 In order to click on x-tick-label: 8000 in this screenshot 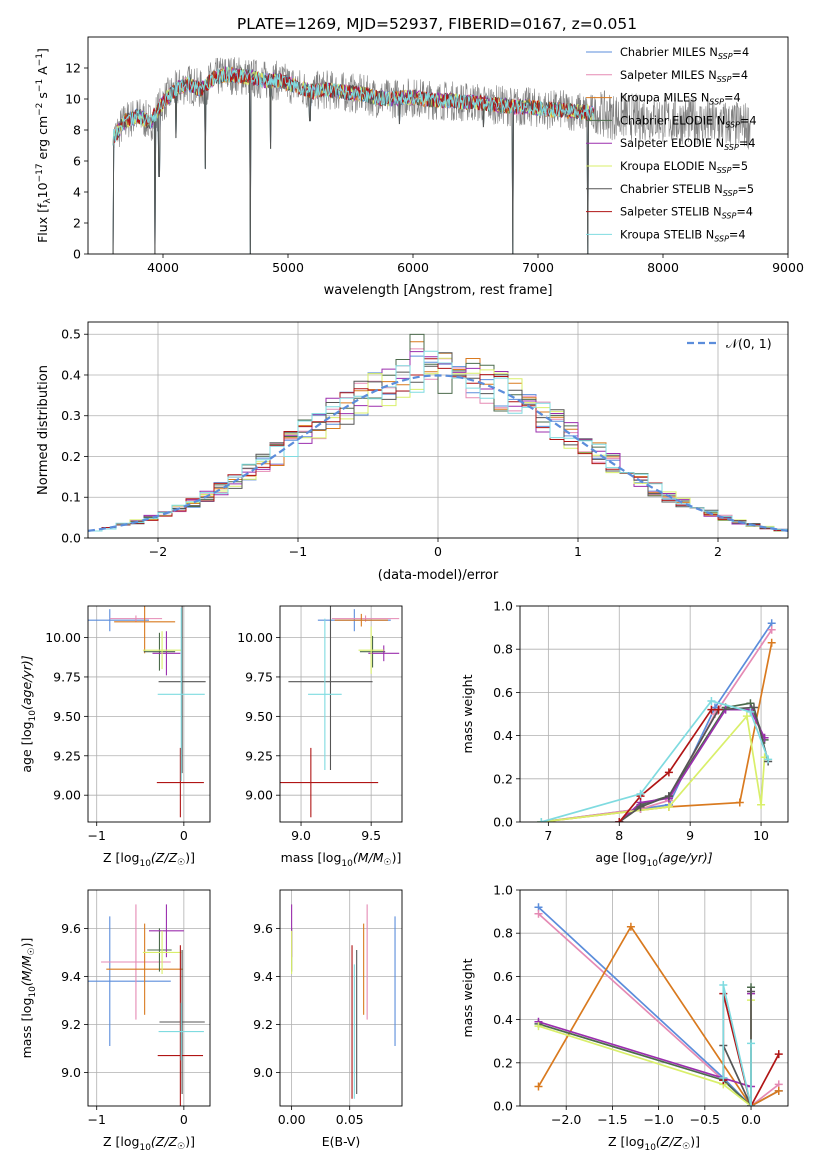, I will do `click(663, 267)`.